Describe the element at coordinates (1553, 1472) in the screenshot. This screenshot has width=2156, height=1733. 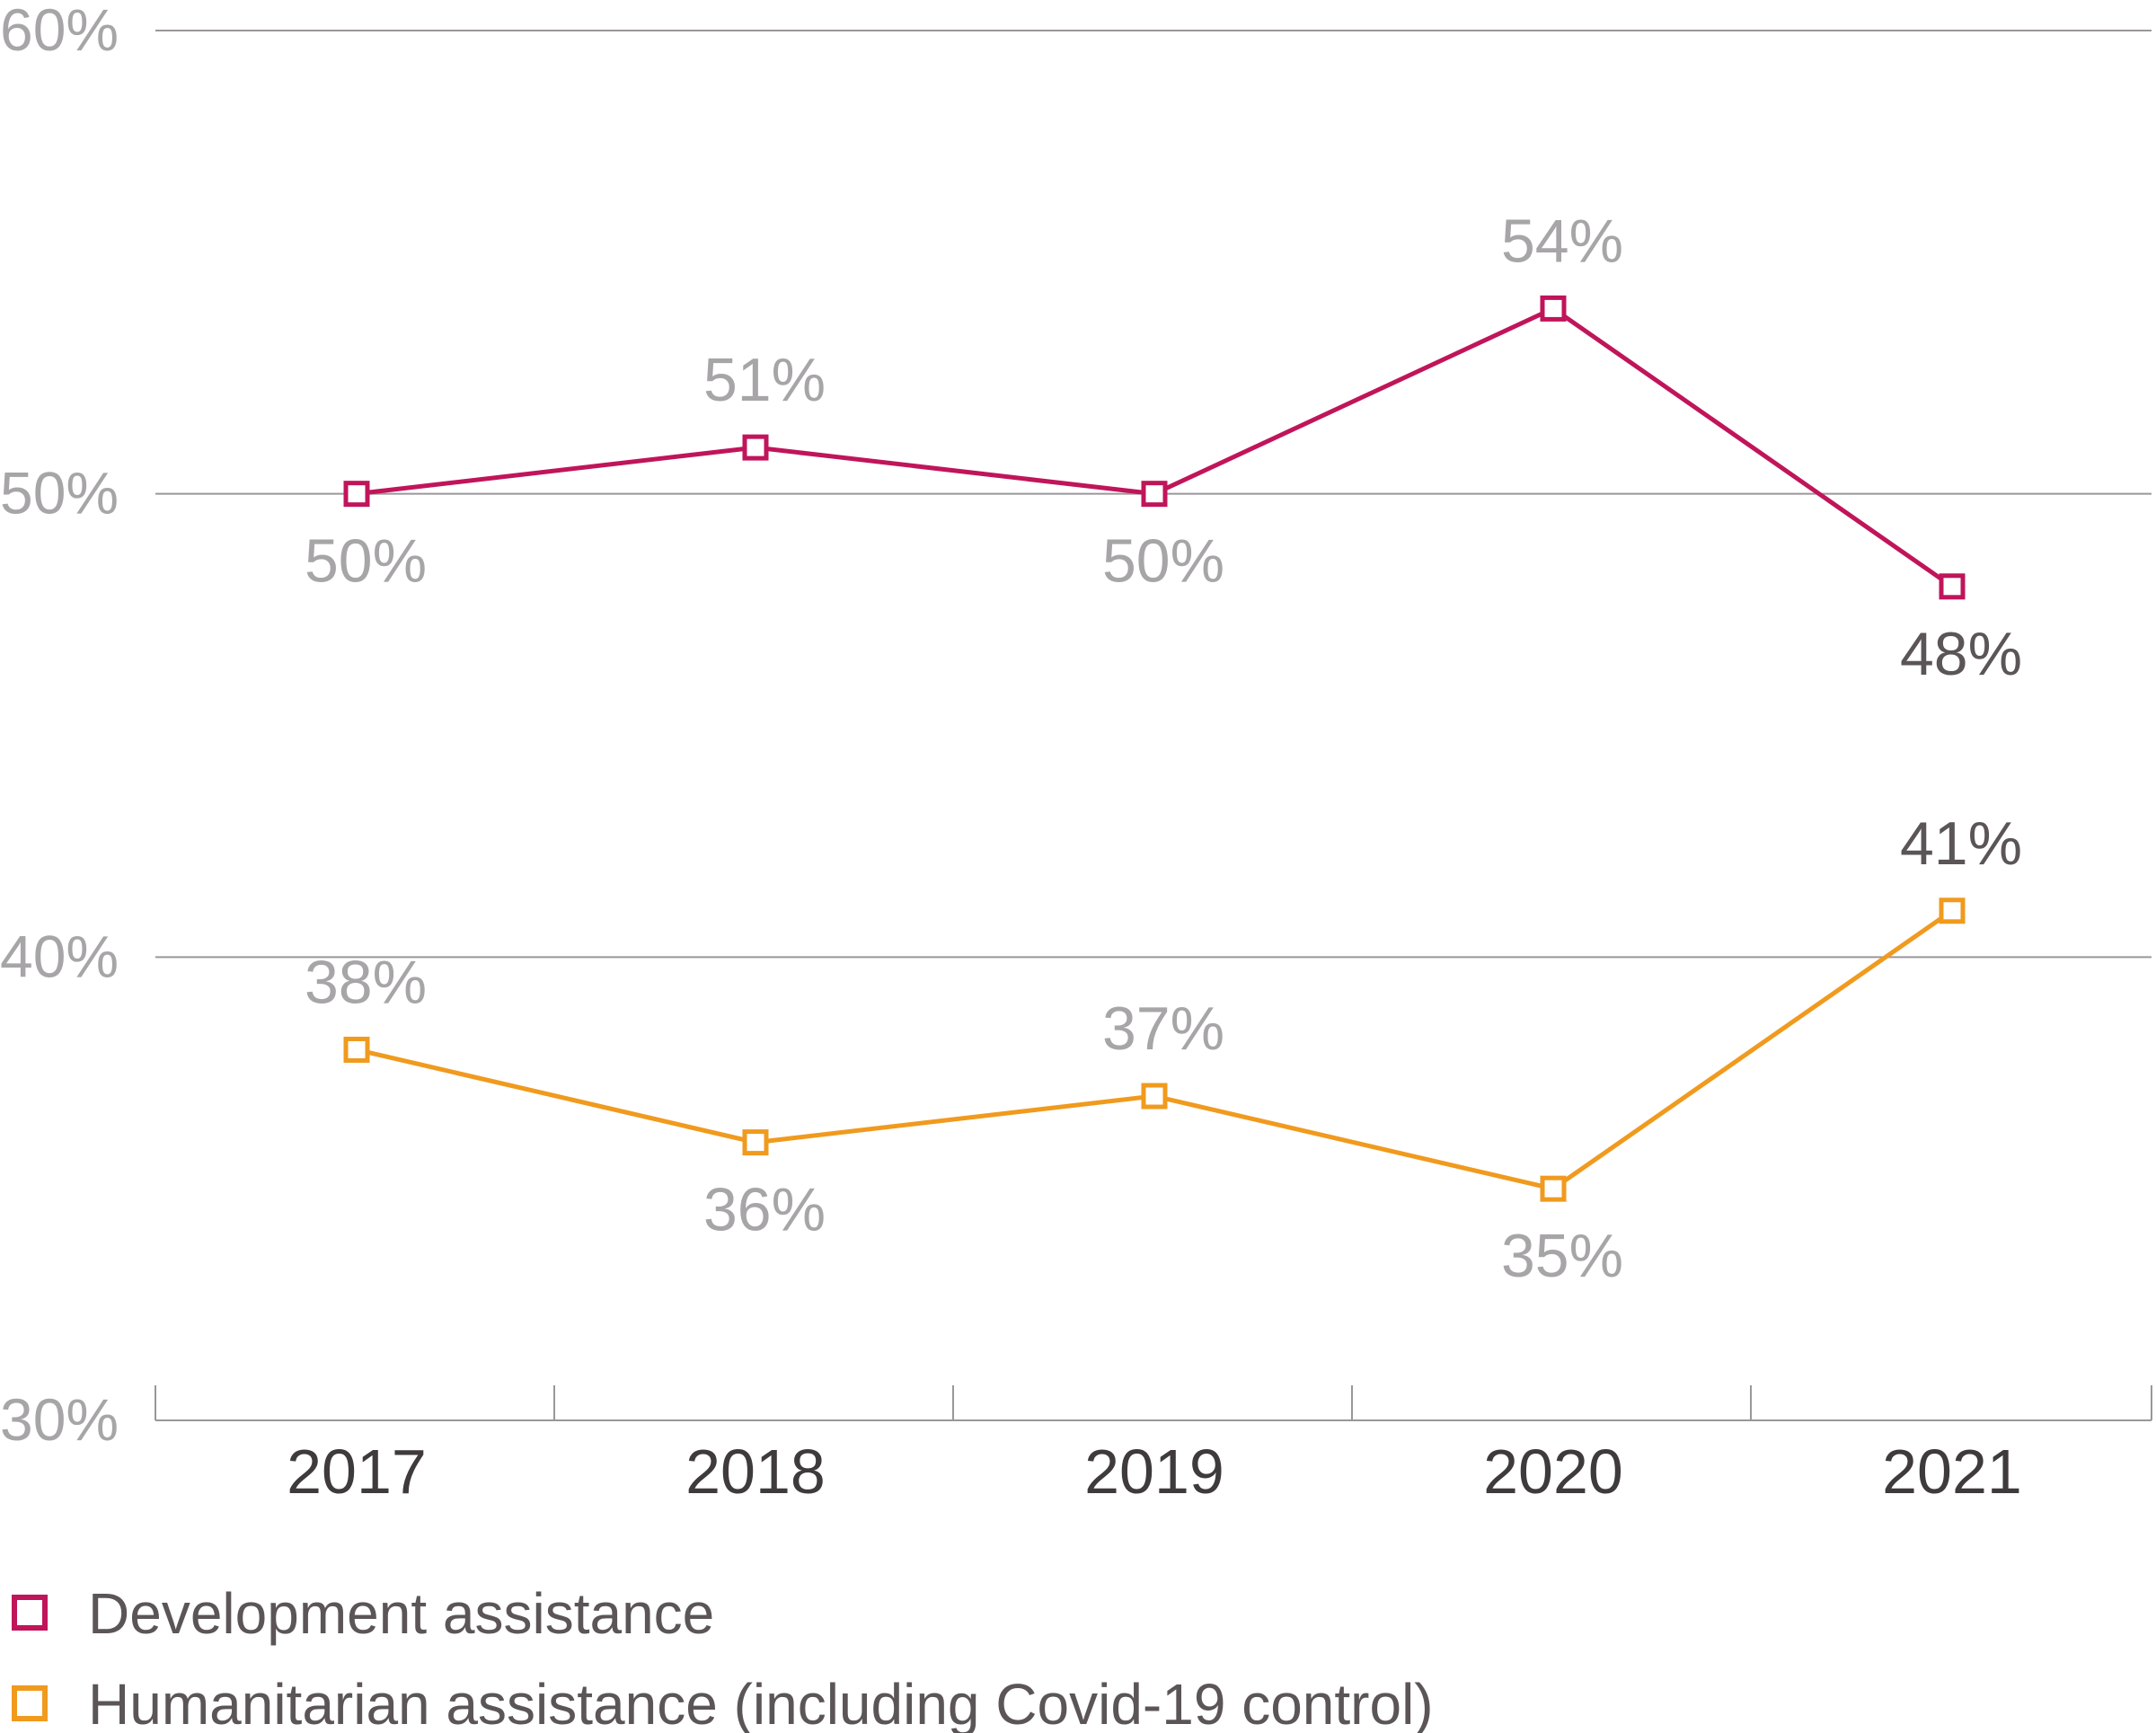
I see `x-tick-label-2020: 2020` at that location.